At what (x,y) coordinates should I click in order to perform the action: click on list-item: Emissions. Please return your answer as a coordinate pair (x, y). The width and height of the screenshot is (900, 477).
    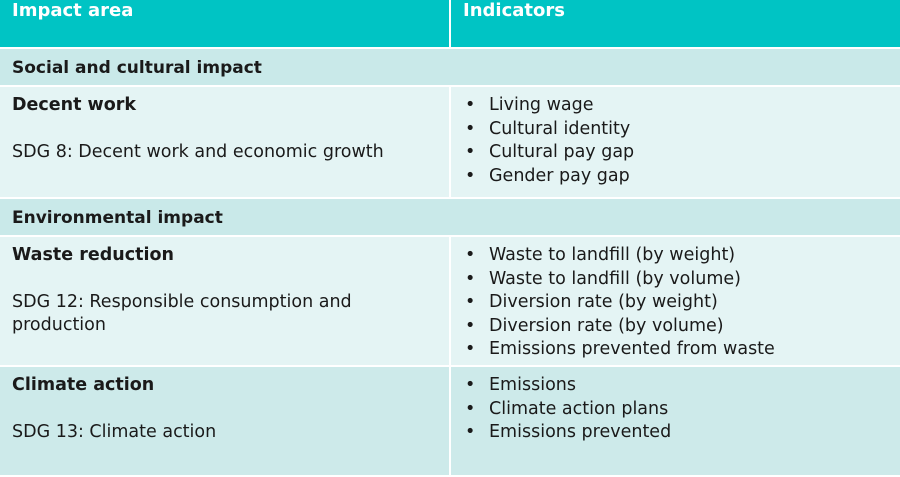
    Looking at the image, I should click on (681, 386).